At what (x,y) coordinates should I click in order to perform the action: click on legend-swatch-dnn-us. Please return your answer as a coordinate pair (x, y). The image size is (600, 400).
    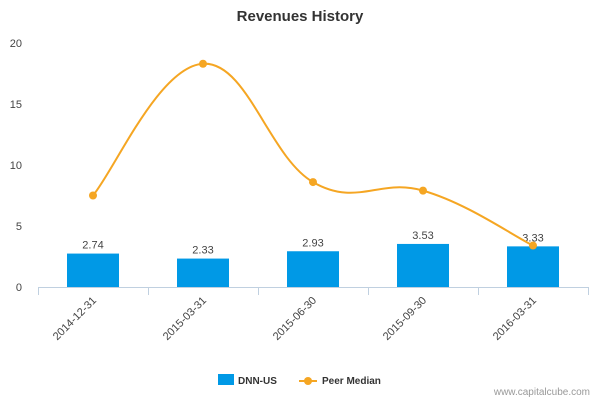
    Looking at the image, I should click on (226, 379).